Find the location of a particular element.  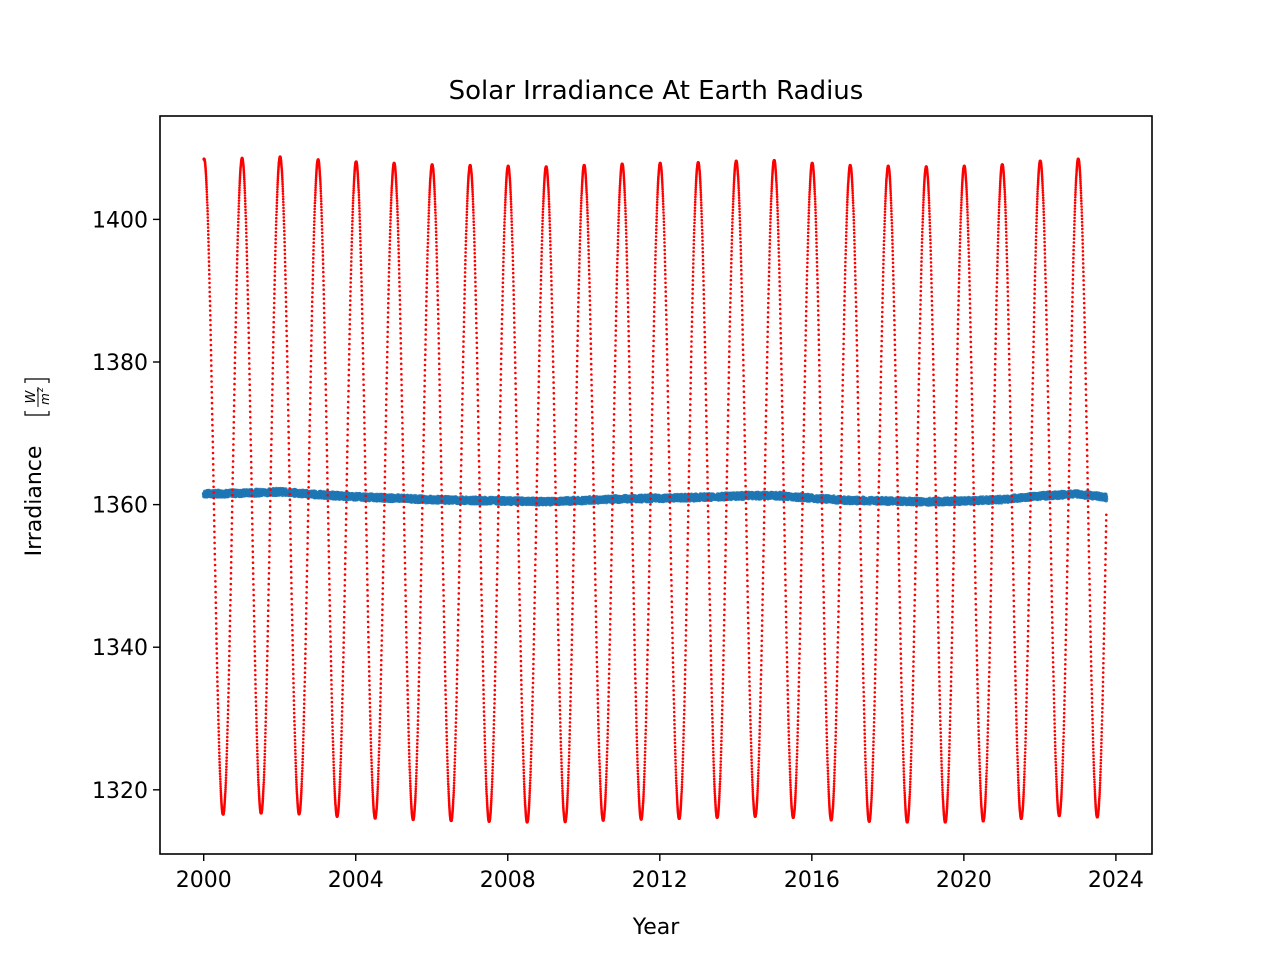

series-tsi is located at coordinates (655, 496).